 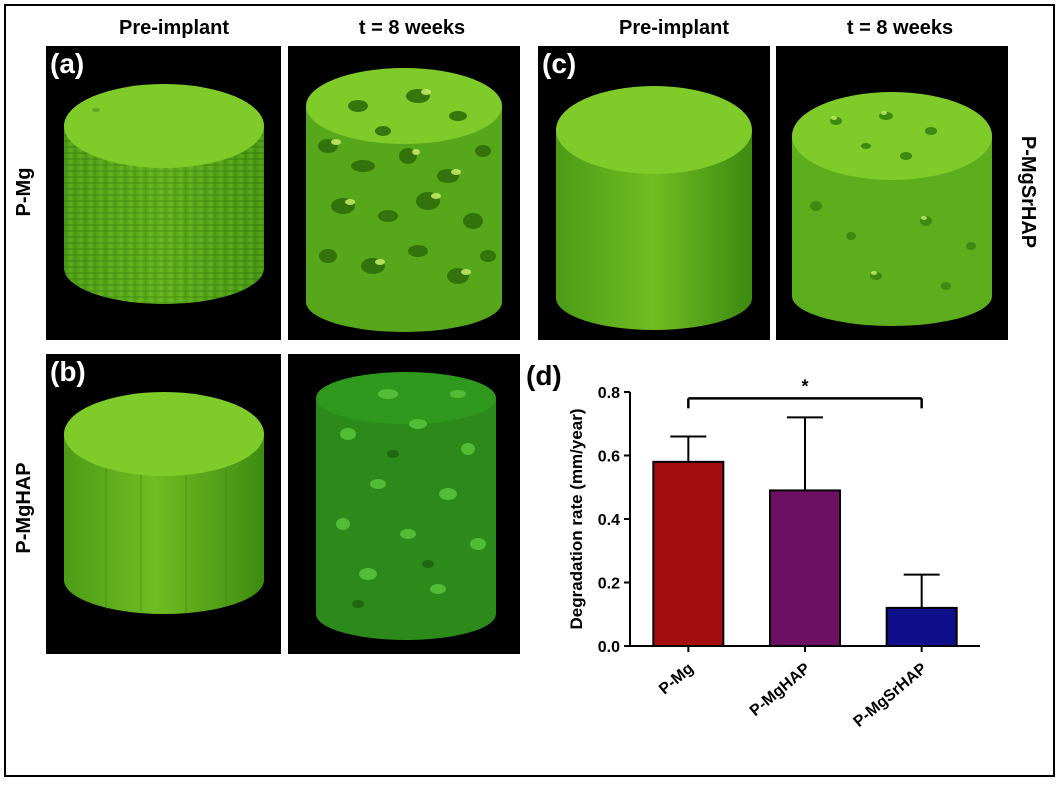 What do you see at coordinates (805, 568) in the screenshot?
I see `bar-p-mghap` at bounding box center [805, 568].